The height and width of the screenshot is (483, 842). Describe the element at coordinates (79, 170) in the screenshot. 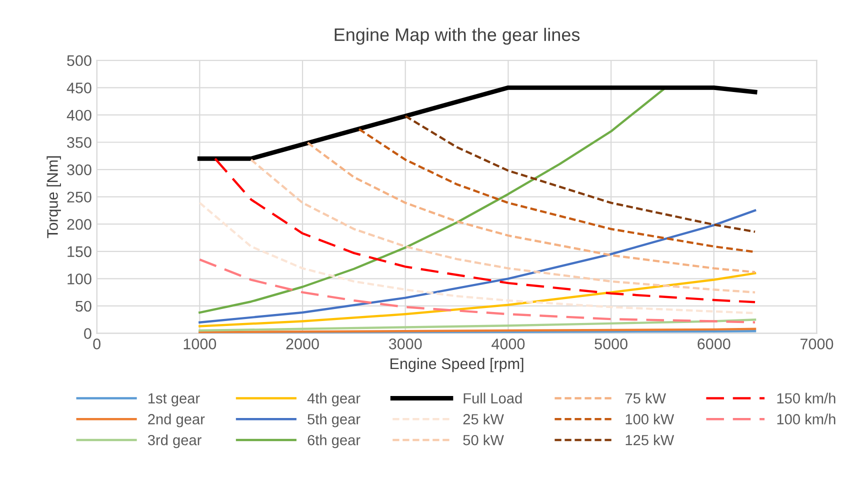

I see `y-tick-label: 300` at that location.